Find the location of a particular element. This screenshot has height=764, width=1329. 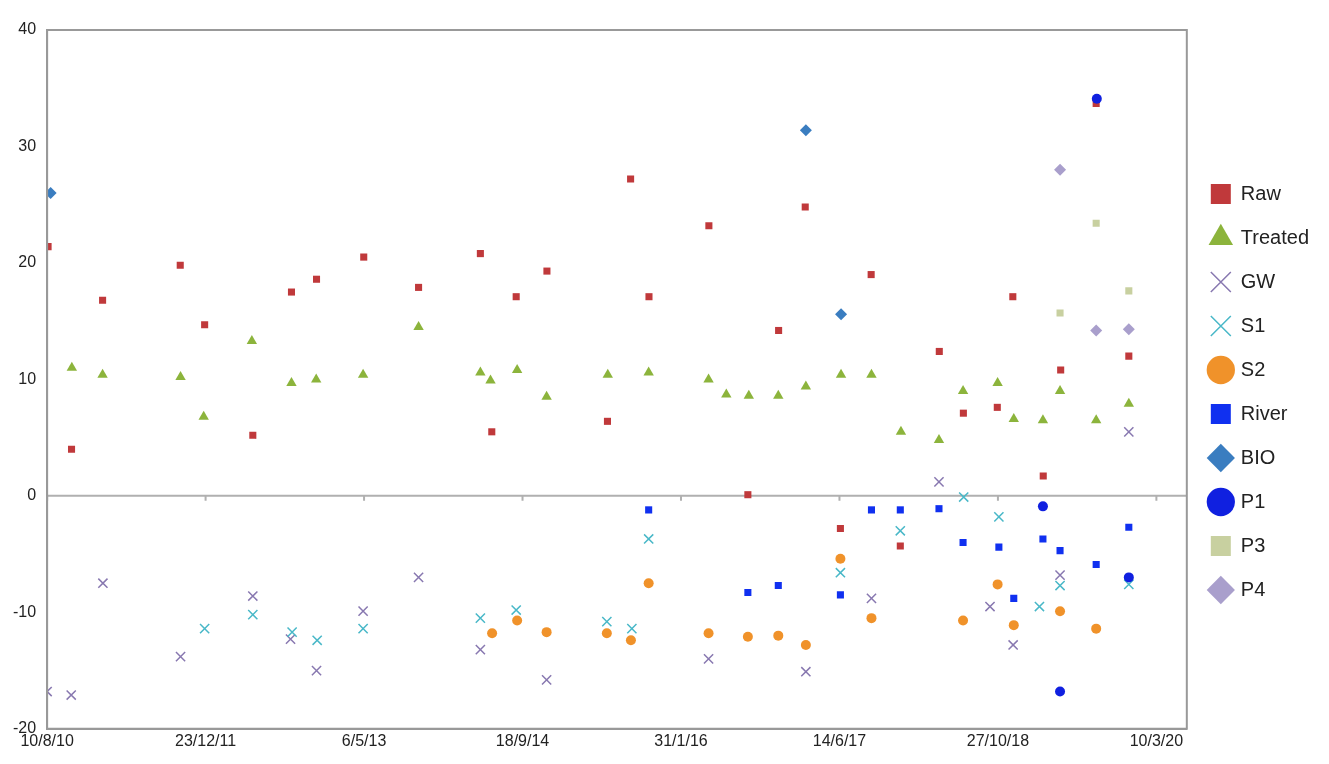

x-tick-label: 6/5/13 is located at coordinates (364, 740).